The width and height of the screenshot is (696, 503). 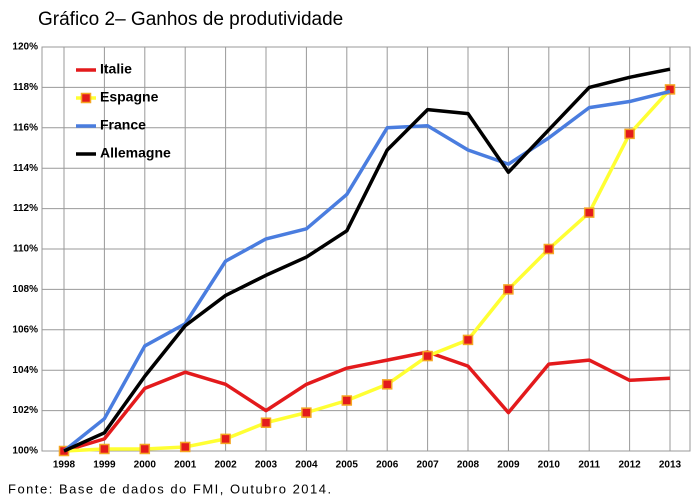 I want to click on legend-label: Allemagne, so click(x=135, y=153).